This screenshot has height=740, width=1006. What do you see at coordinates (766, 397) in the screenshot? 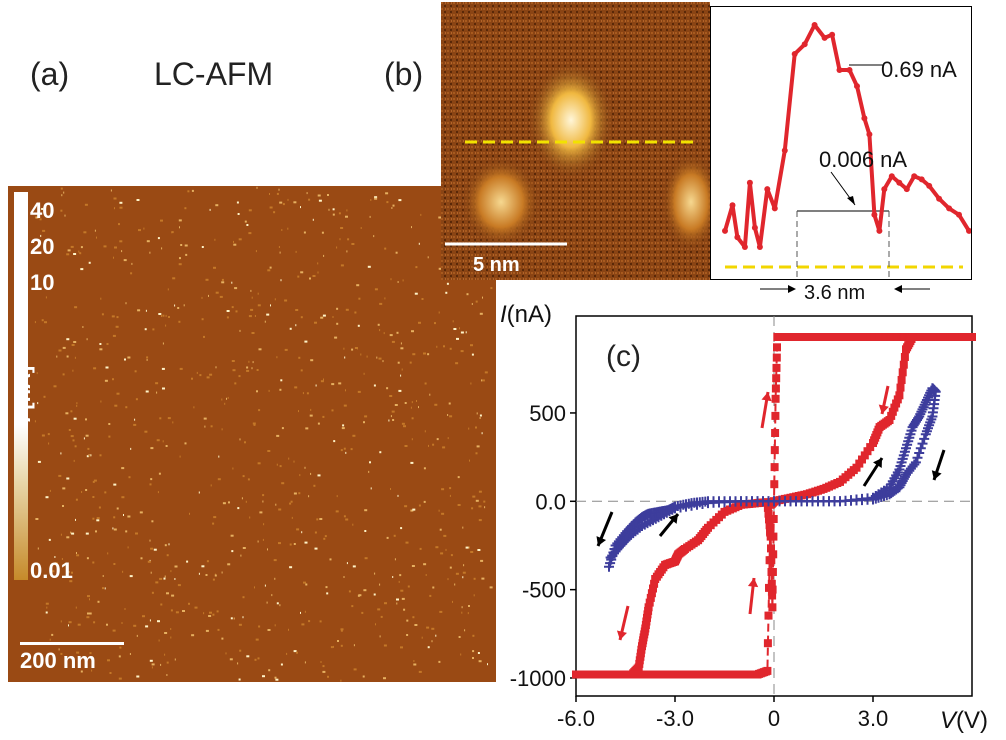
I see `arrow-red-up-1-head` at bounding box center [766, 397].